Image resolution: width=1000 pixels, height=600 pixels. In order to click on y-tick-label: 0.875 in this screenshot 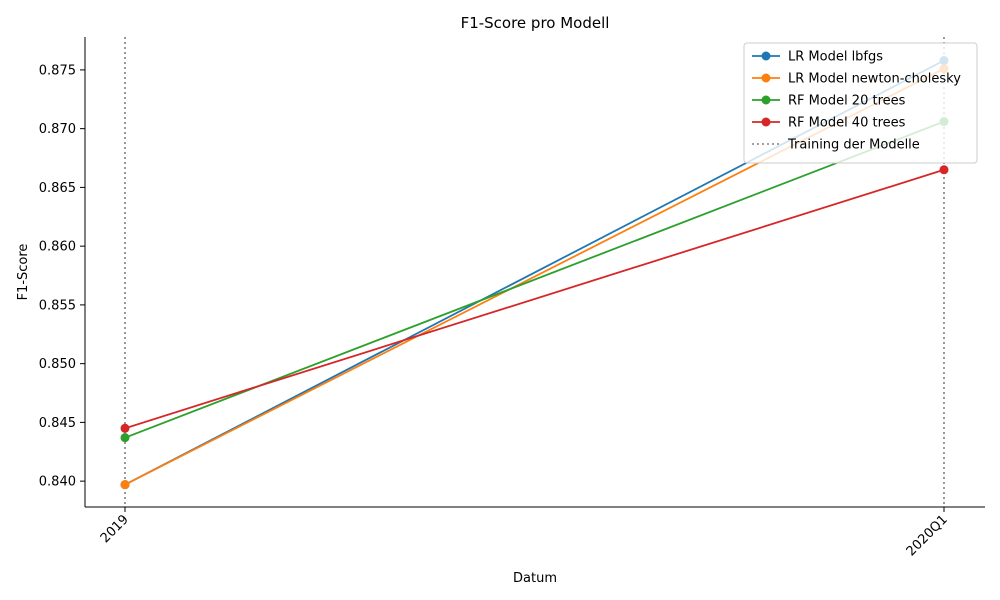, I will do `click(57, 70)`.